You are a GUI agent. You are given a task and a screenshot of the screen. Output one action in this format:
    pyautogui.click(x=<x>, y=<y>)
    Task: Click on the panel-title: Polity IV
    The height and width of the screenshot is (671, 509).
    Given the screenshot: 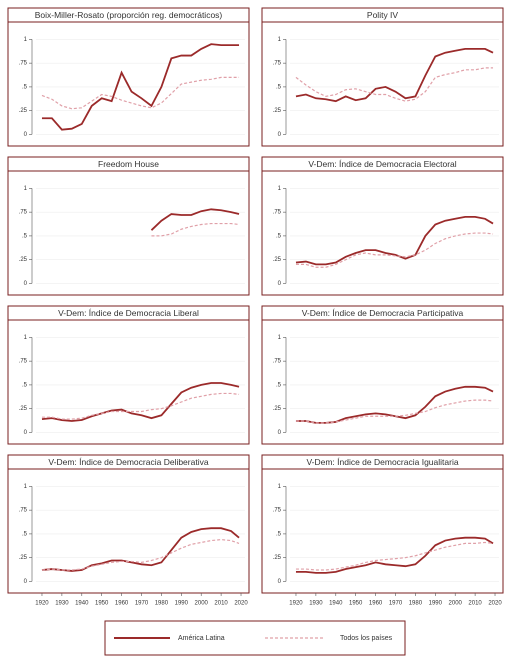 What is the action you would take?
    pyautogui.click(x=383, y=15)
    